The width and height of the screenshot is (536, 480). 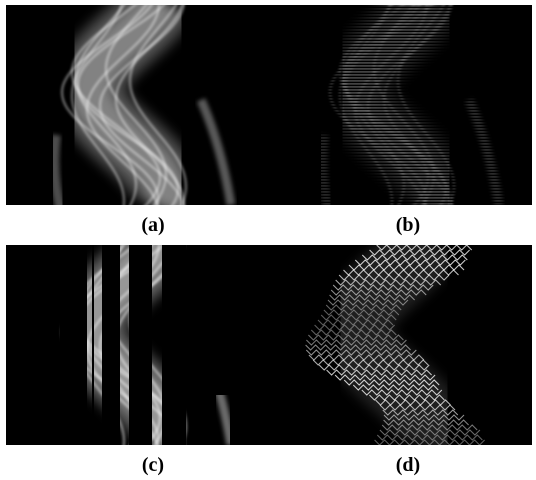 I want to click on image-panel-d, so click(x=395, y=345).